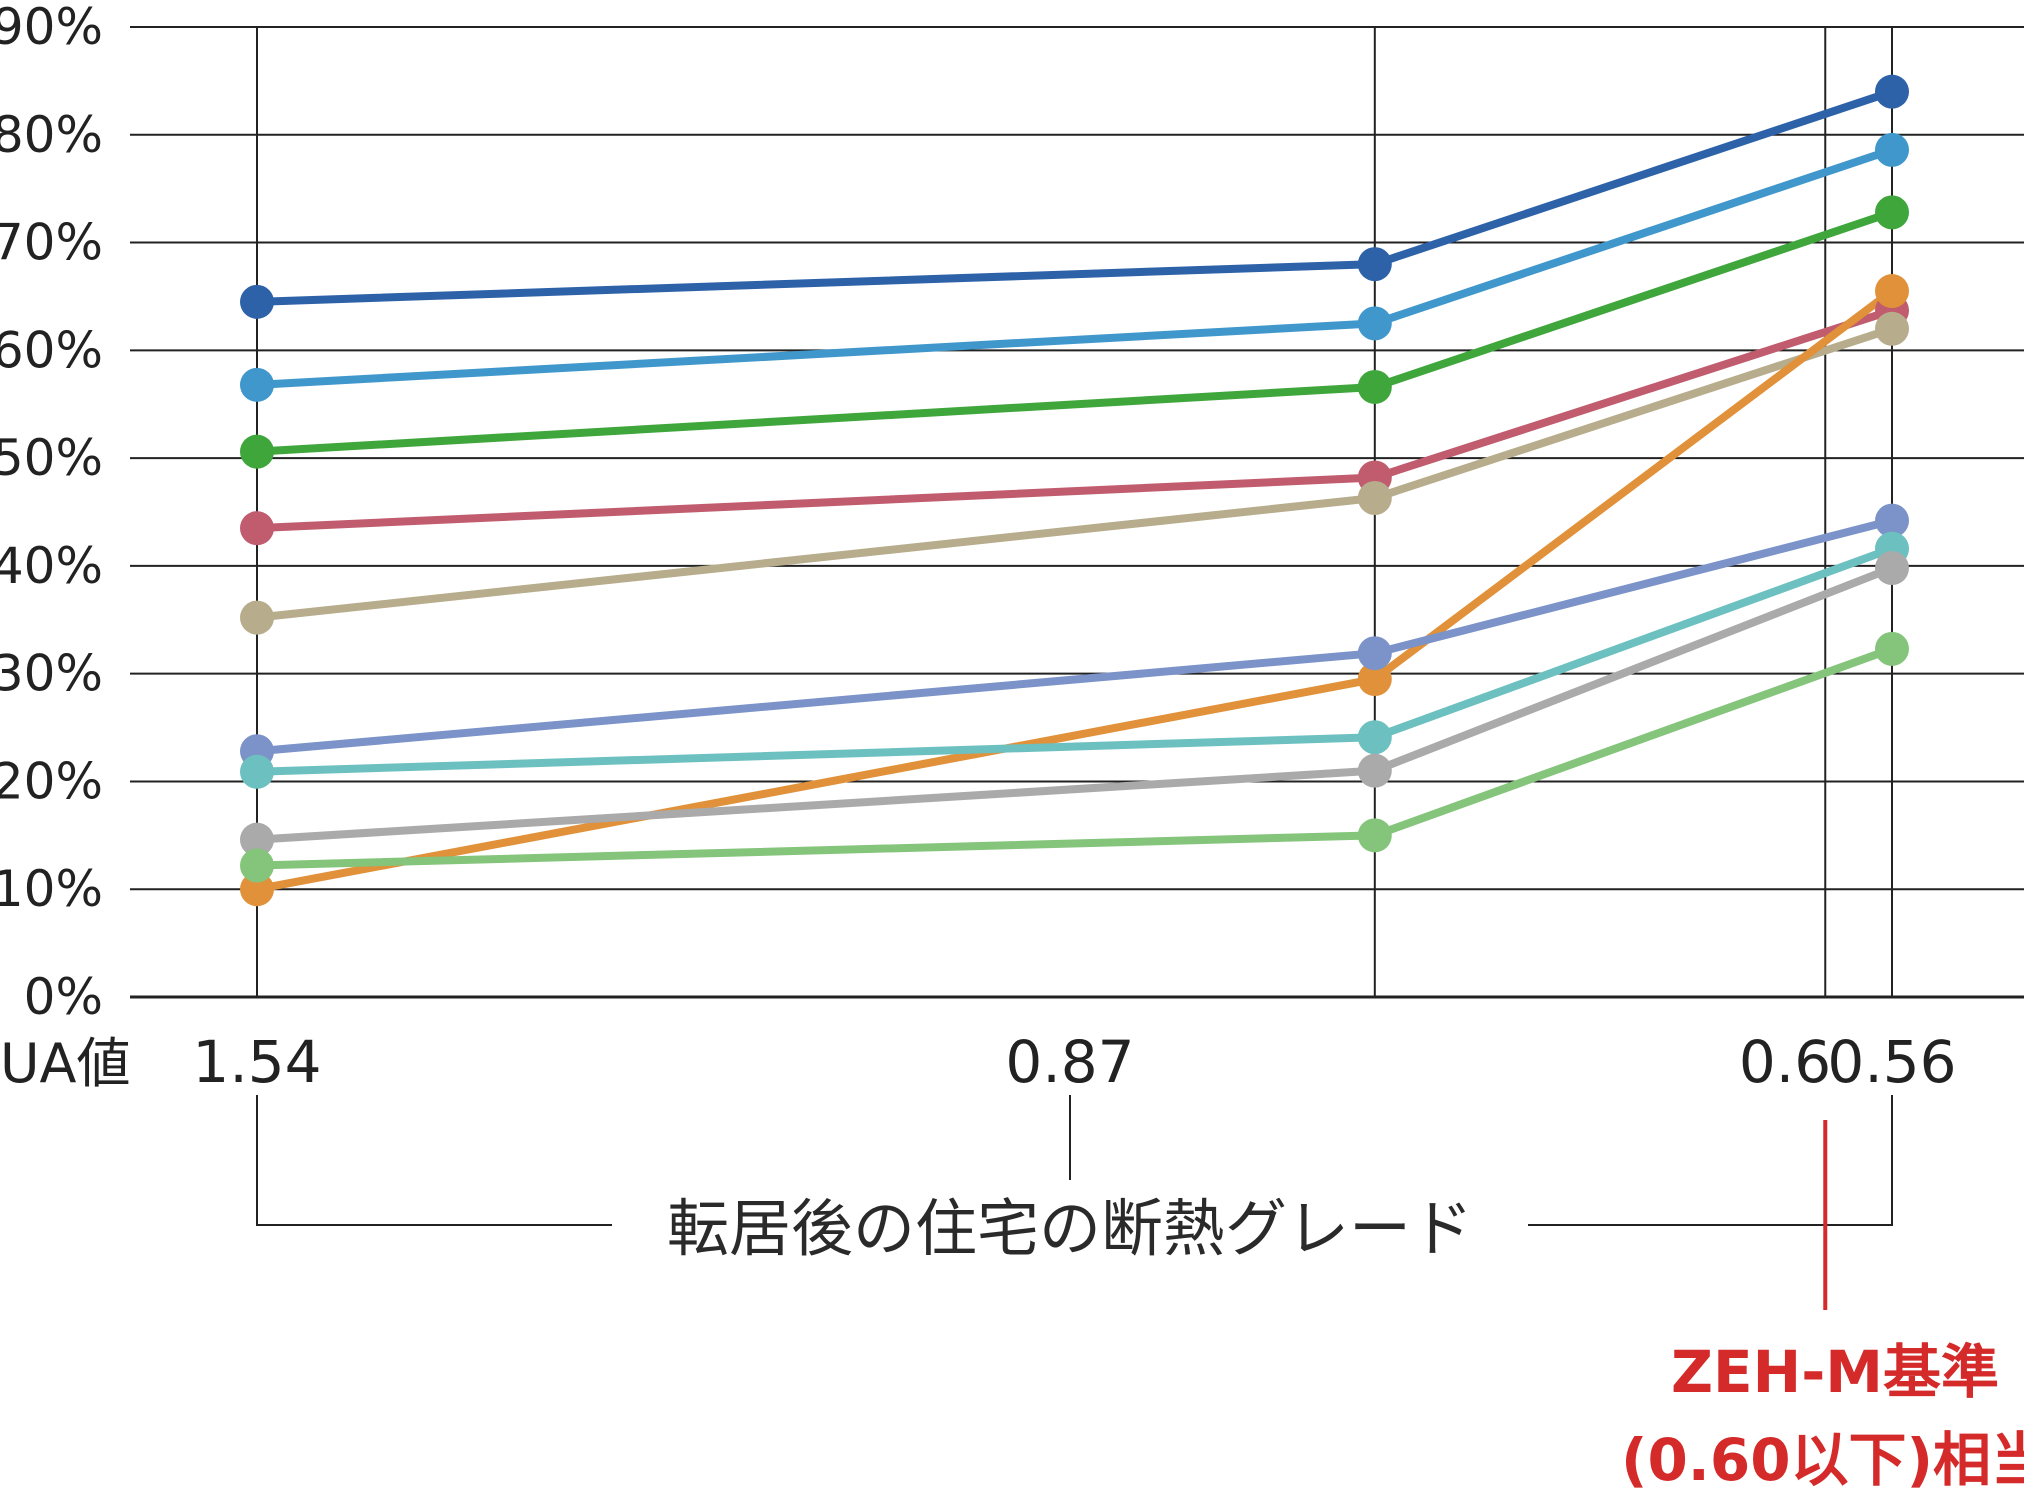  What do you see at coordinates (51, 243) in the screenshot?
I see `y-tick-label: 70%` at bounding box center [51, 243].